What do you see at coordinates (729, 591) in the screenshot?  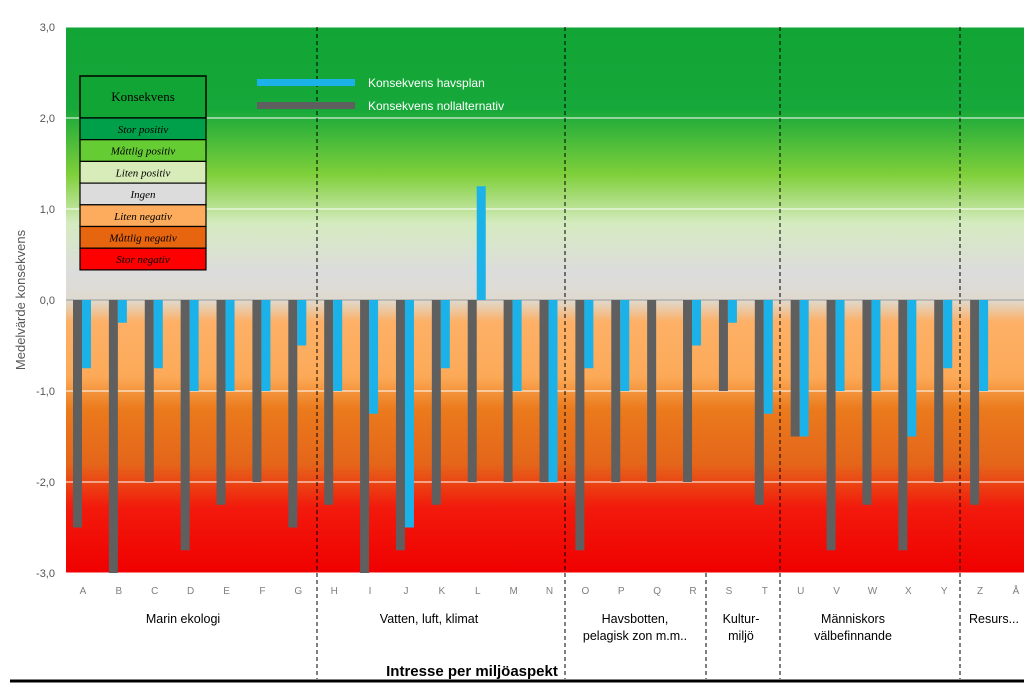 I see `category-label: S` at bounding box center [729, 591].